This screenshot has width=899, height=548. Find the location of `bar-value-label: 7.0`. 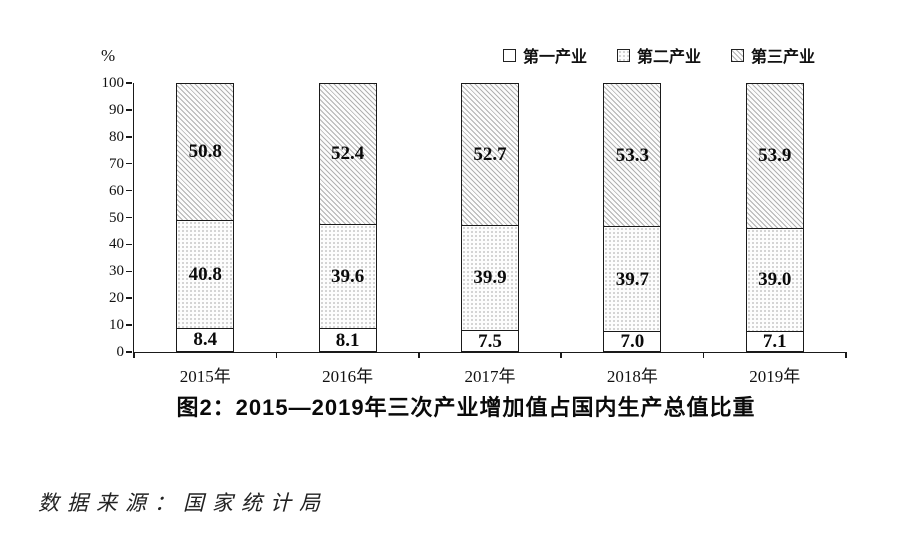

bar-value-label: 7.0 is located at coordinates (632, 342).